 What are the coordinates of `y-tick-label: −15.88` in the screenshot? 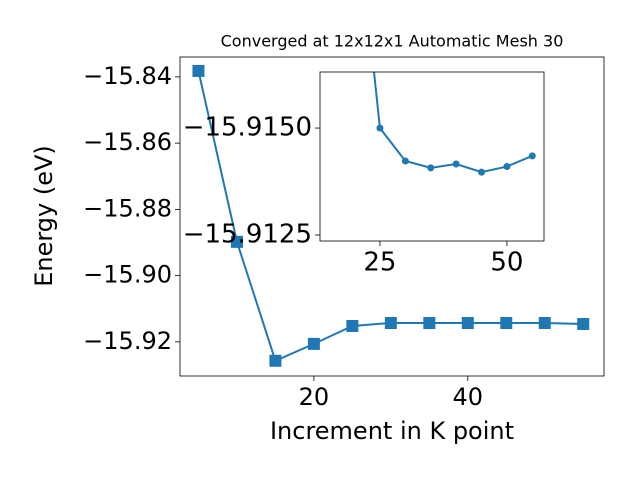 It's located at (127, 208).